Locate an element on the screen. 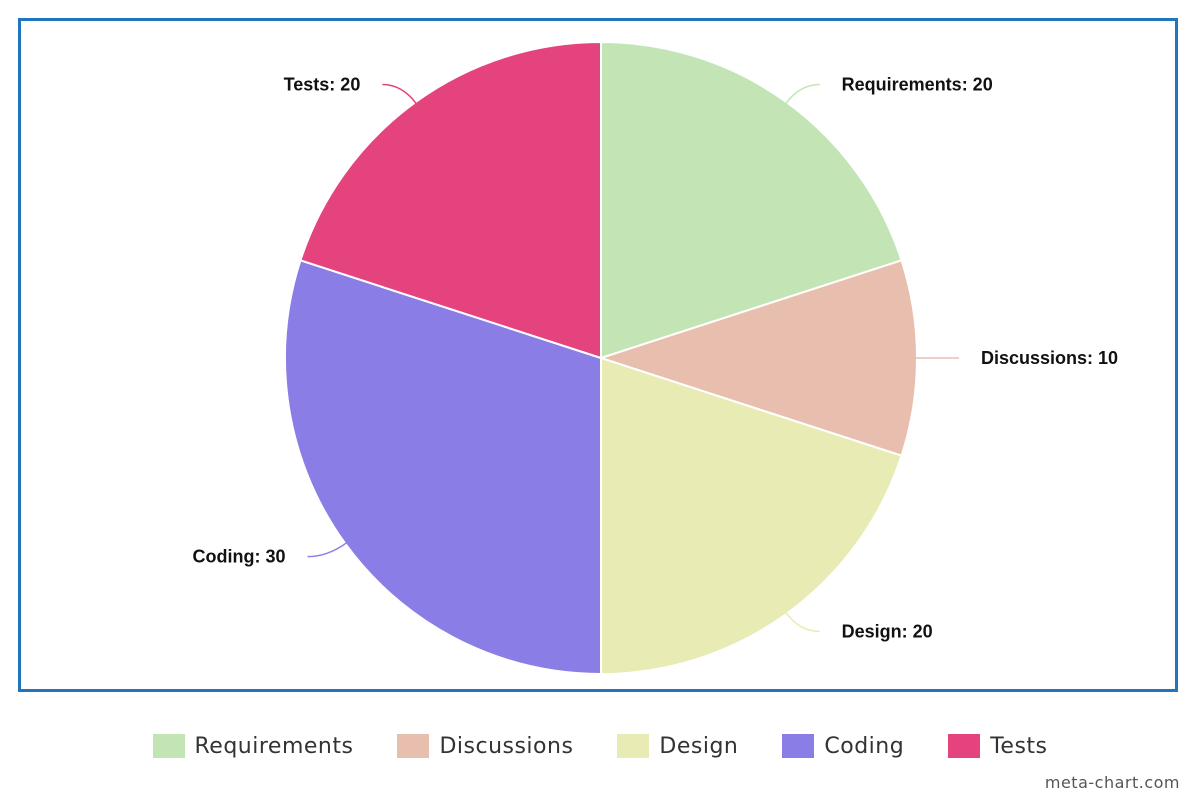  watermark: meta-chart.com is located at coordinates (1112, 782).